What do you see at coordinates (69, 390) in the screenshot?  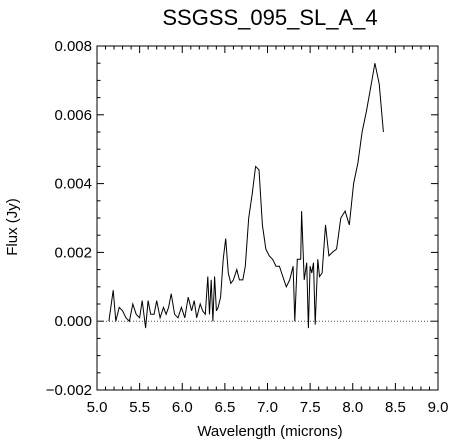 I see `y-tick-label: −0.002` at bounding box center [69, 390].